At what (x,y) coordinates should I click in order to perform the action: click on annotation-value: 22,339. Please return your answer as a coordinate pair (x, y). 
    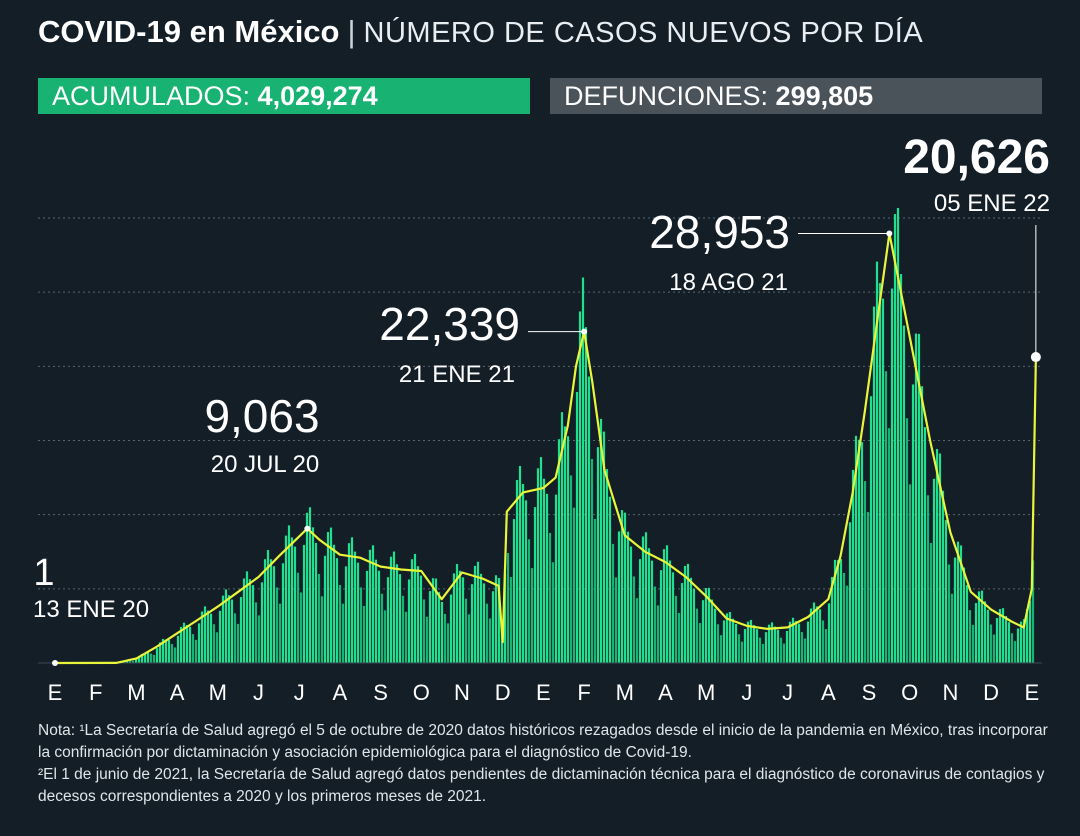
    Looking at the image, I should click on (449, 324).